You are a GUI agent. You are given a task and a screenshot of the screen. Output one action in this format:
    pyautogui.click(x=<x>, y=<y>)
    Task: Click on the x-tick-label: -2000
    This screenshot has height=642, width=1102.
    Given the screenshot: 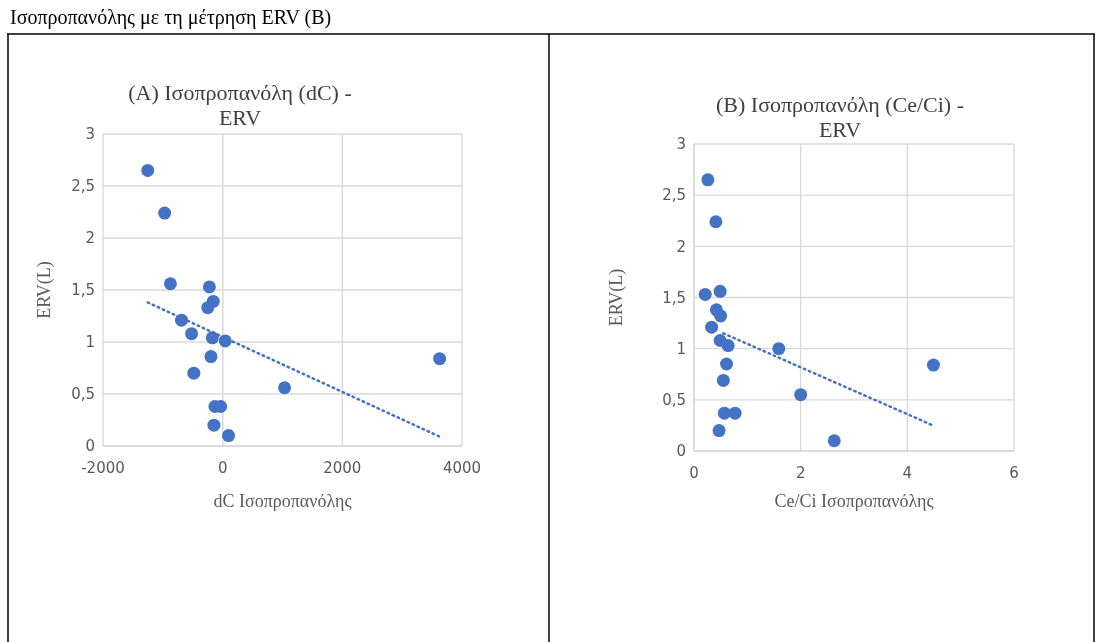 What is the action you would take?
    pyautogui.click(x=103, y=468)
    